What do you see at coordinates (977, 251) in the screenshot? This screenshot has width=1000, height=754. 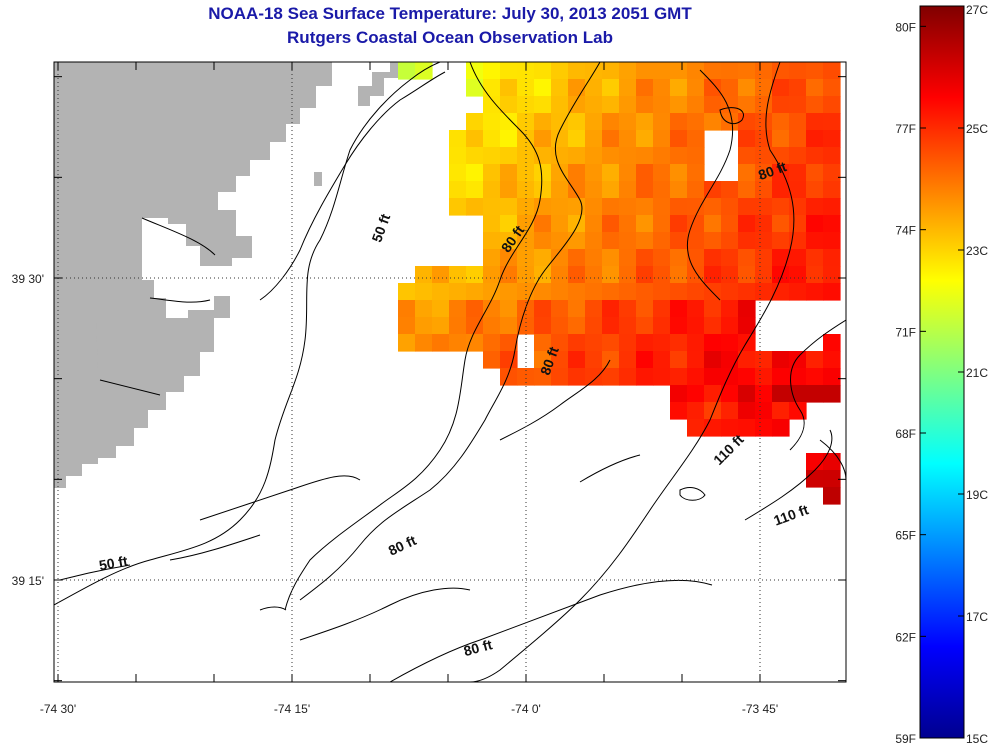 I see `colorbar-label-celsius: 23C` at bounding box center [977, 251].